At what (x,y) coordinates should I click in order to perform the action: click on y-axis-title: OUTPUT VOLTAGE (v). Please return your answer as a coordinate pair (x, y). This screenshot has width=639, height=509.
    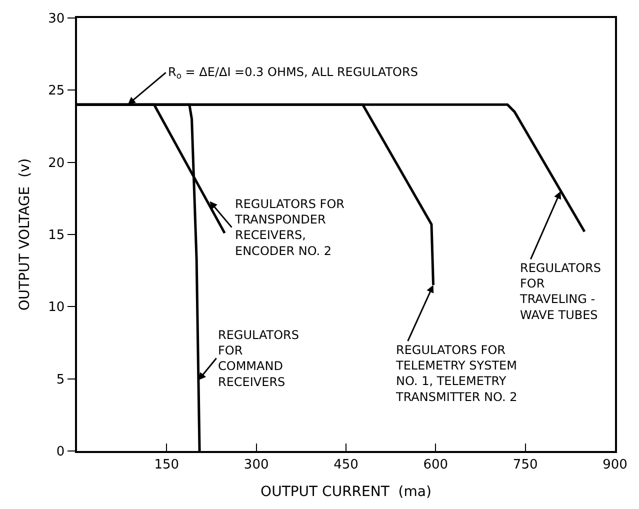
    Looking at the image, I should click on (25, 234).